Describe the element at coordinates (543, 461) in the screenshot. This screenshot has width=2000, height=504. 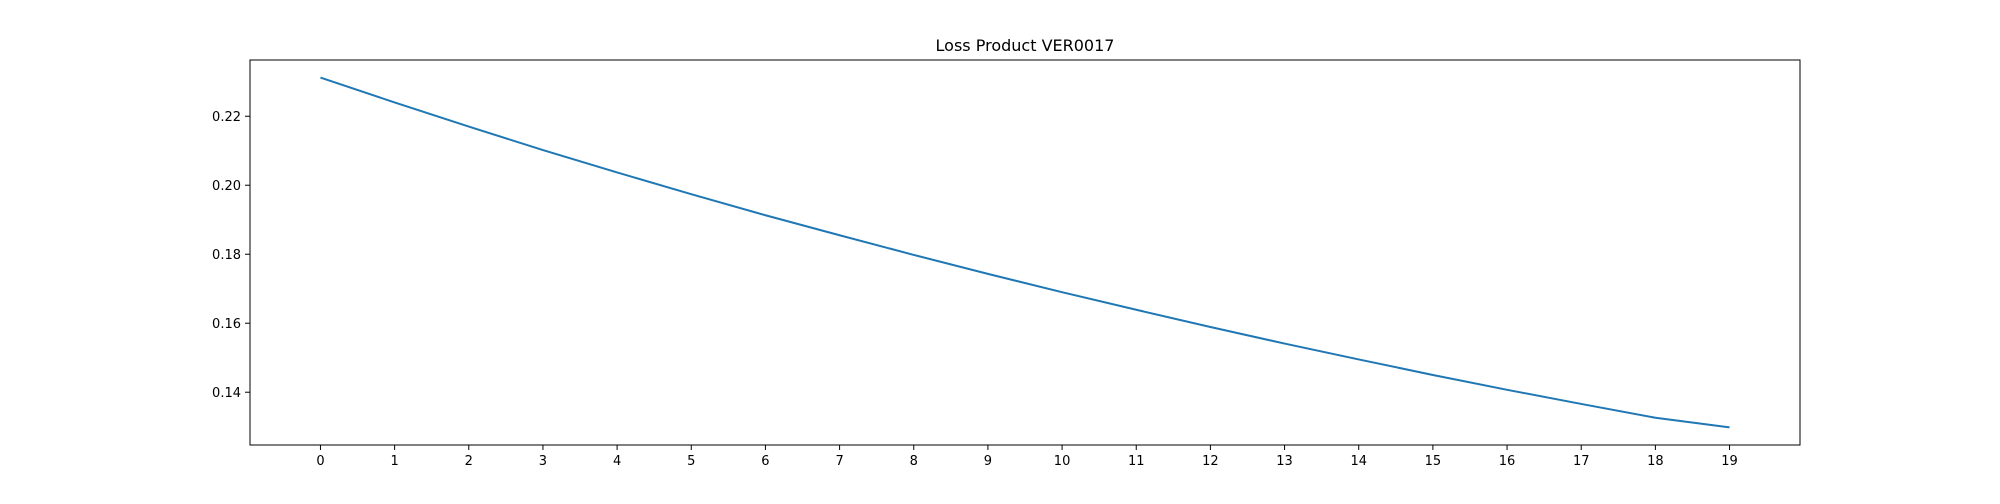
I see `x-tick-label: 3` at that location.